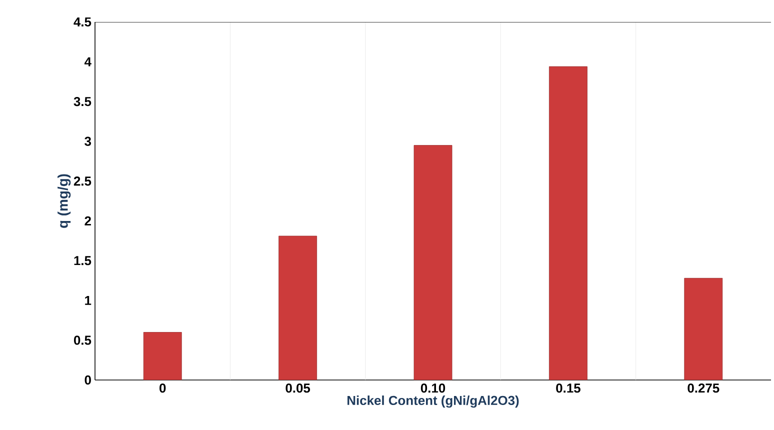 This screenshot has height=430, width=774. What do you see at coordinates (88, 141) in the screenshot?
I see `y-tick-label: 3` at bounding box center [88, 141].